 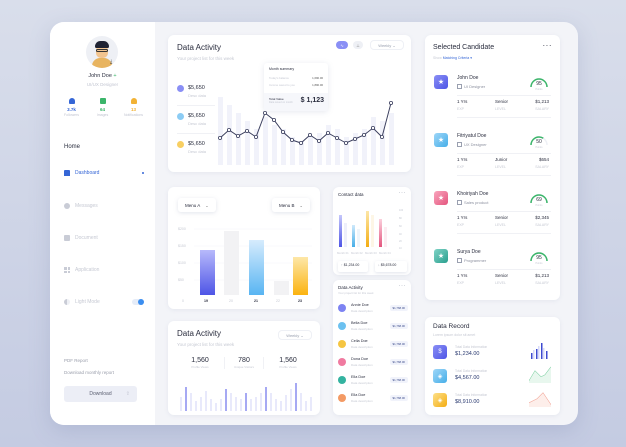 What do you see at coordinates (102, 84) in the screenshot?
I see `profile-role: UI/UX Designer` at bounding box center [102, 84].